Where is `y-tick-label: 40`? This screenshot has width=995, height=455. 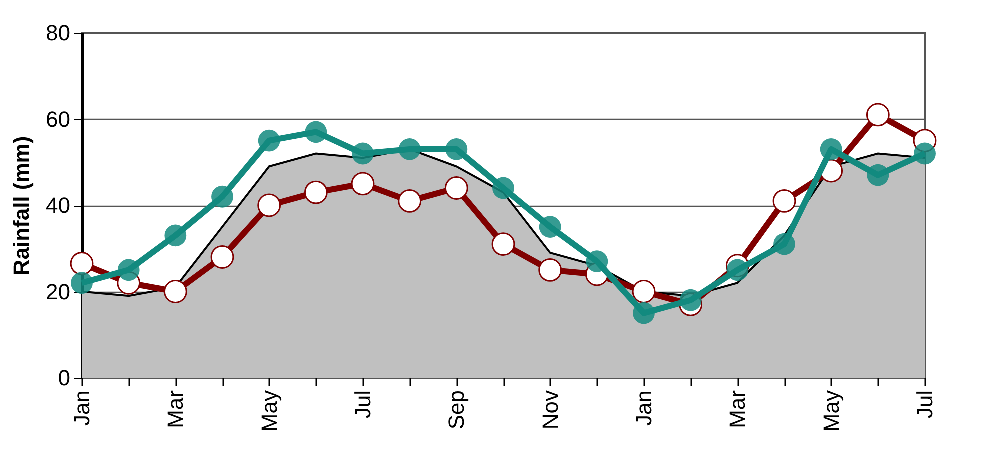
y-tick-label: 40 is located at coordinates (58, 205).